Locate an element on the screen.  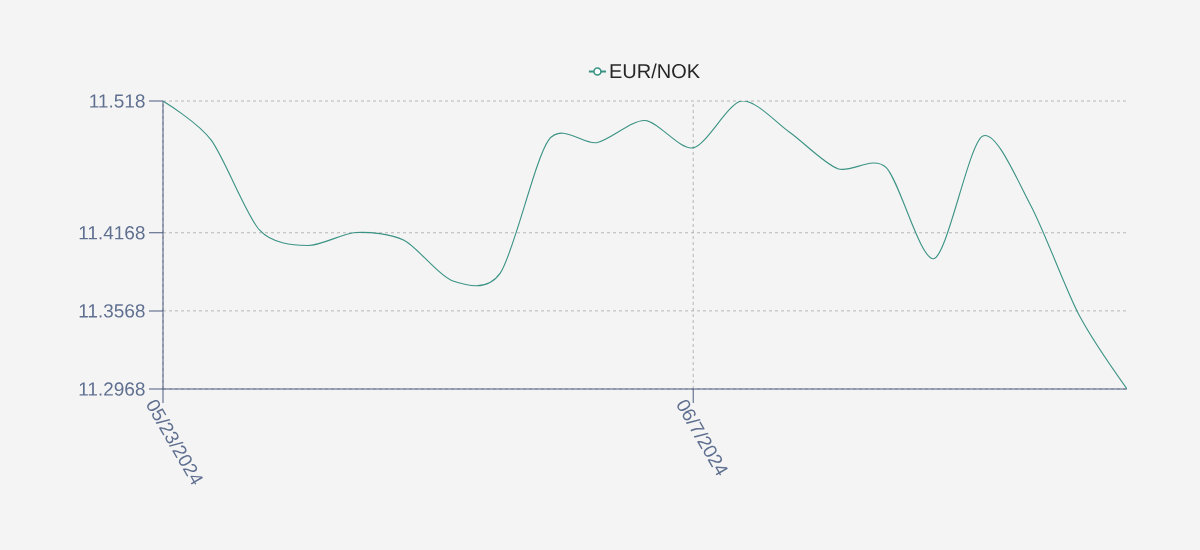
y-tick-label: 11.2968 is located at coordinates (112, 389).